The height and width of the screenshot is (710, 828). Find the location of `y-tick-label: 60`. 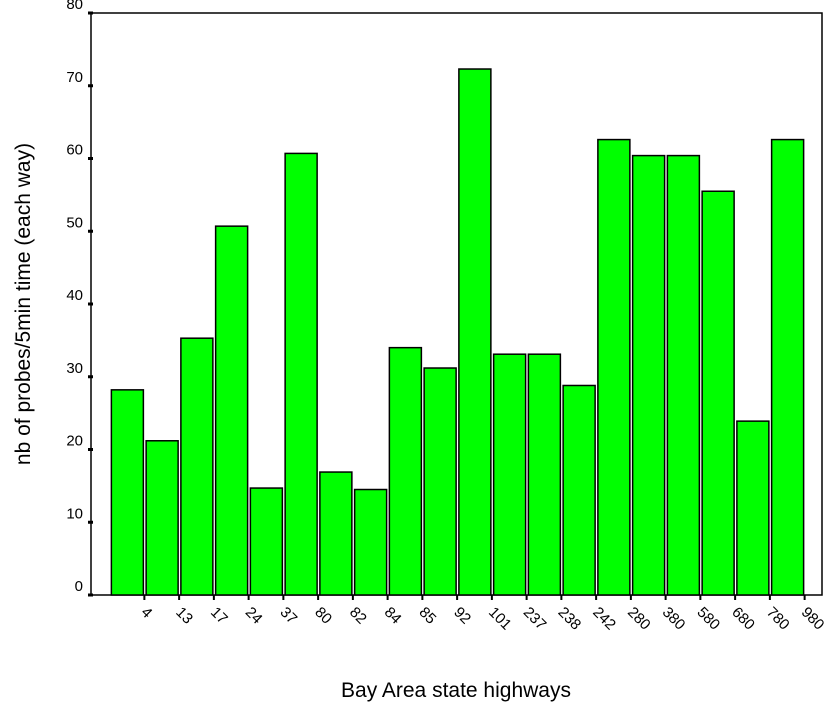

y-tick-label: 60 is located at coordinates (74, 150).